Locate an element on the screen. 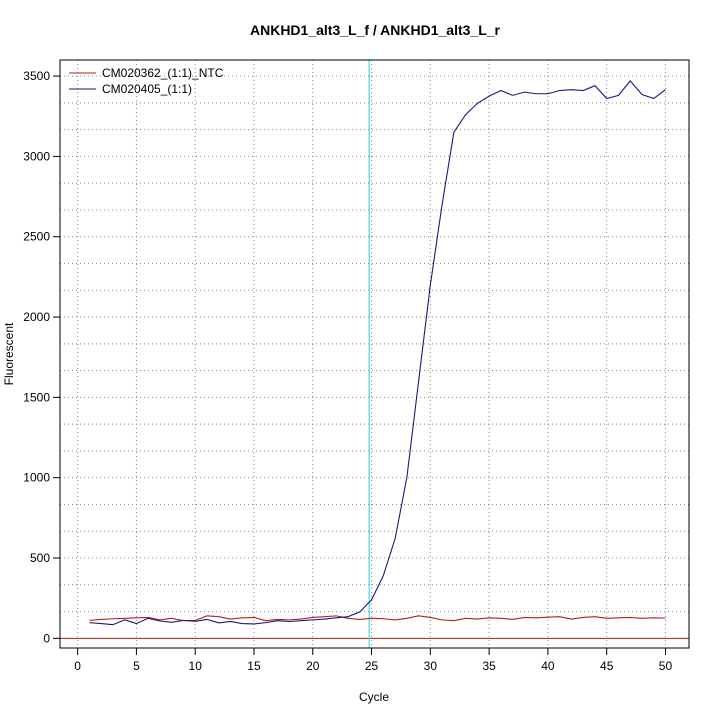 The height and width of the screenshot is (720, 720). chart-title: ANKHD1_alt3_L_f / ANKHD1_alt3_L_r is located at coordinates (375, 30).